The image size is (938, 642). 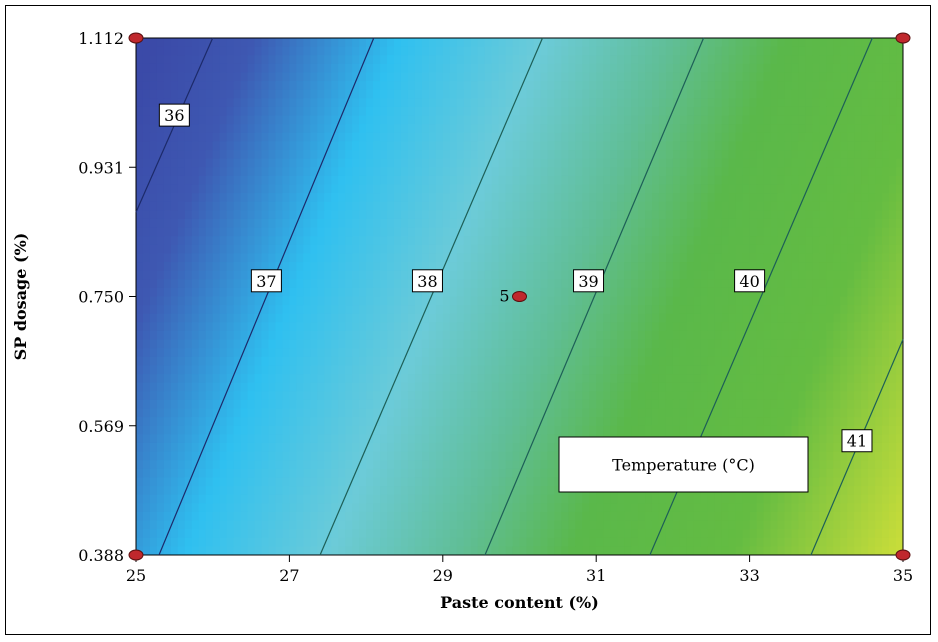 I want to click on x-tick-label: 25, so click(x=136, y=575).